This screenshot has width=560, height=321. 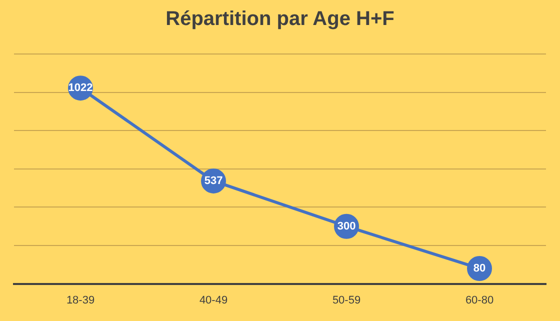 What do you see at coordinates (346, 226) in the screenshot?
I see `data-label: 300` at bounding box center [346, 226].